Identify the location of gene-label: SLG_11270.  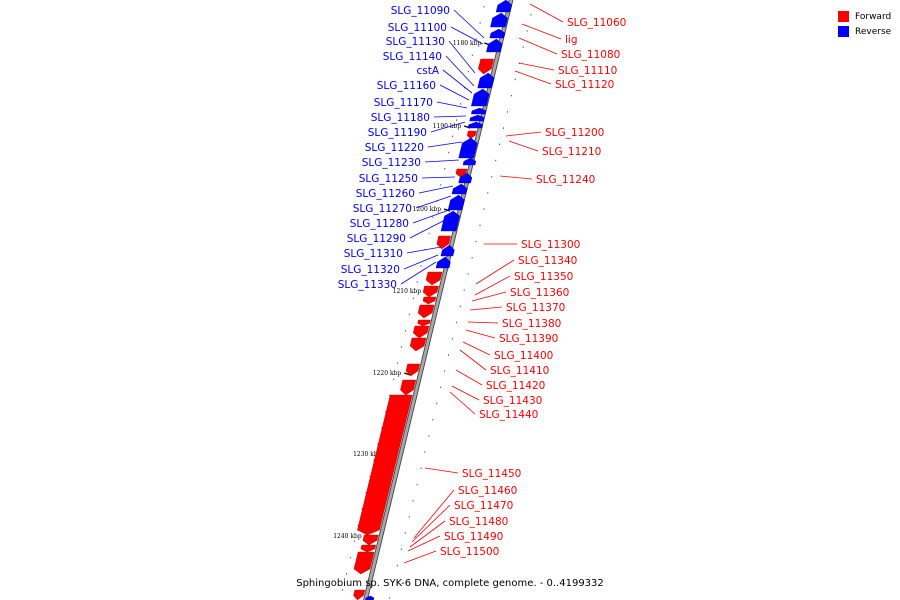
(382, 209).